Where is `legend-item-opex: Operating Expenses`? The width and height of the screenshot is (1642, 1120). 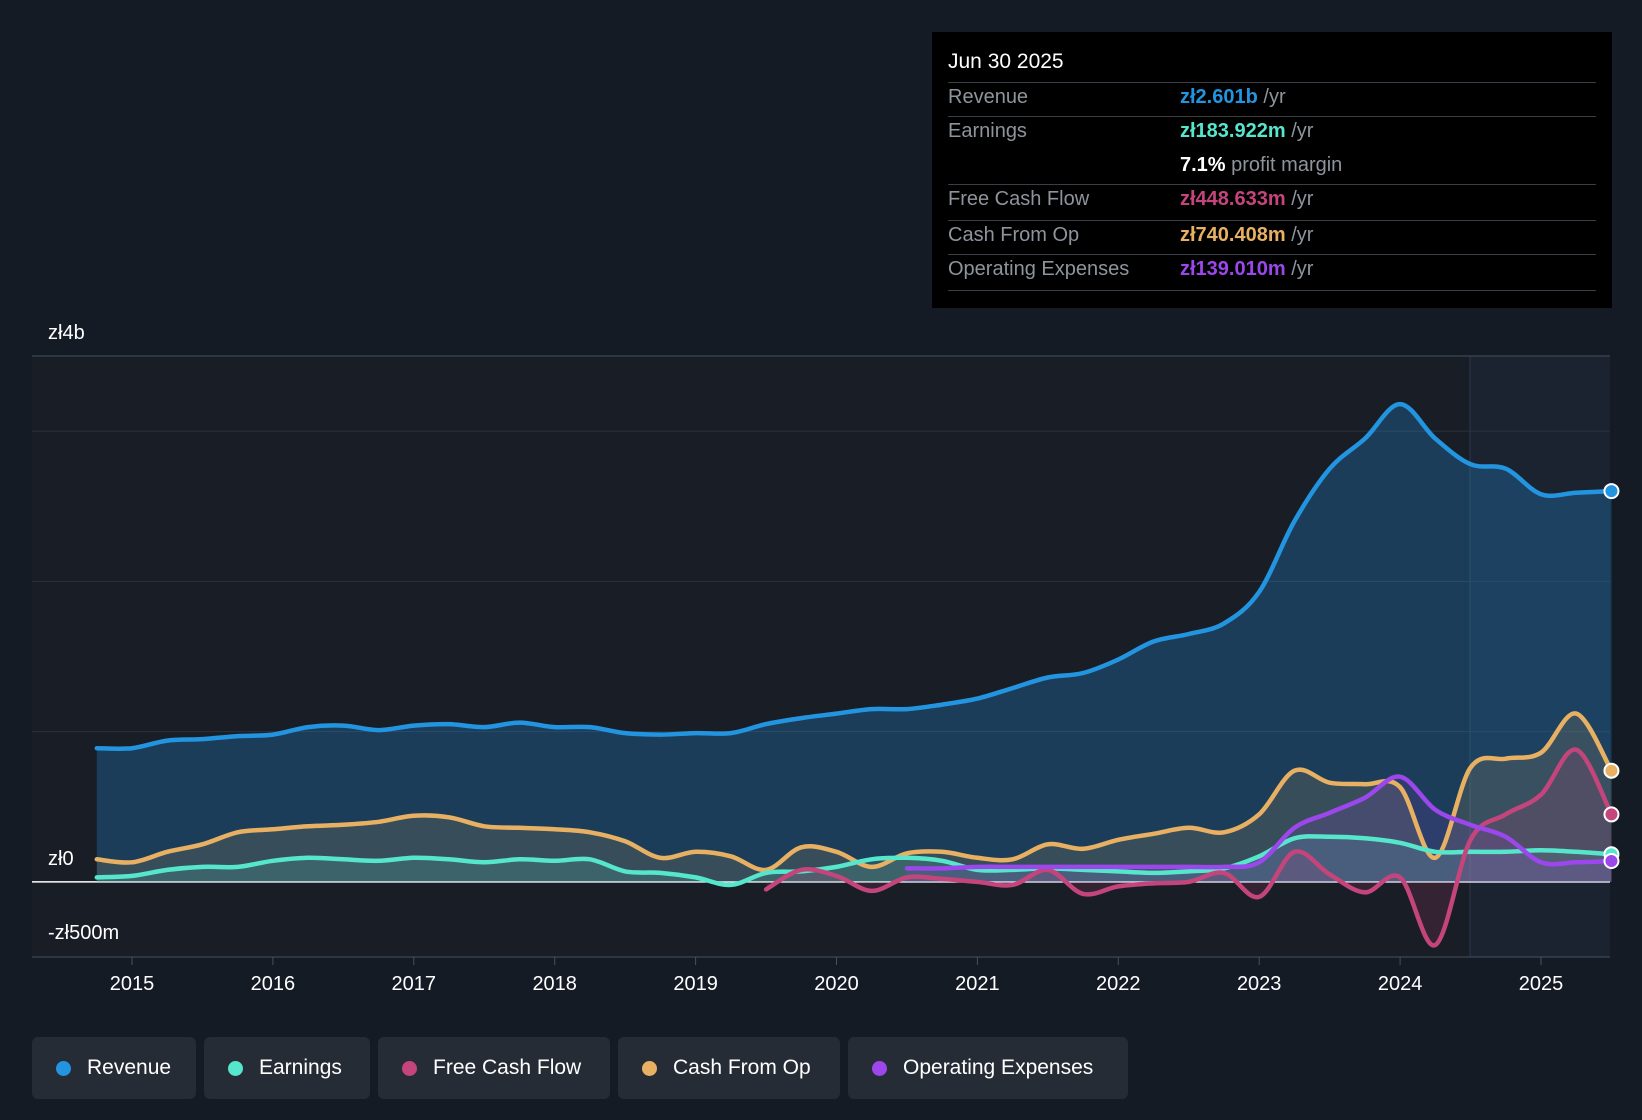
legend-item-opex: Operating Expenses is located at coordinates (988, 1068).